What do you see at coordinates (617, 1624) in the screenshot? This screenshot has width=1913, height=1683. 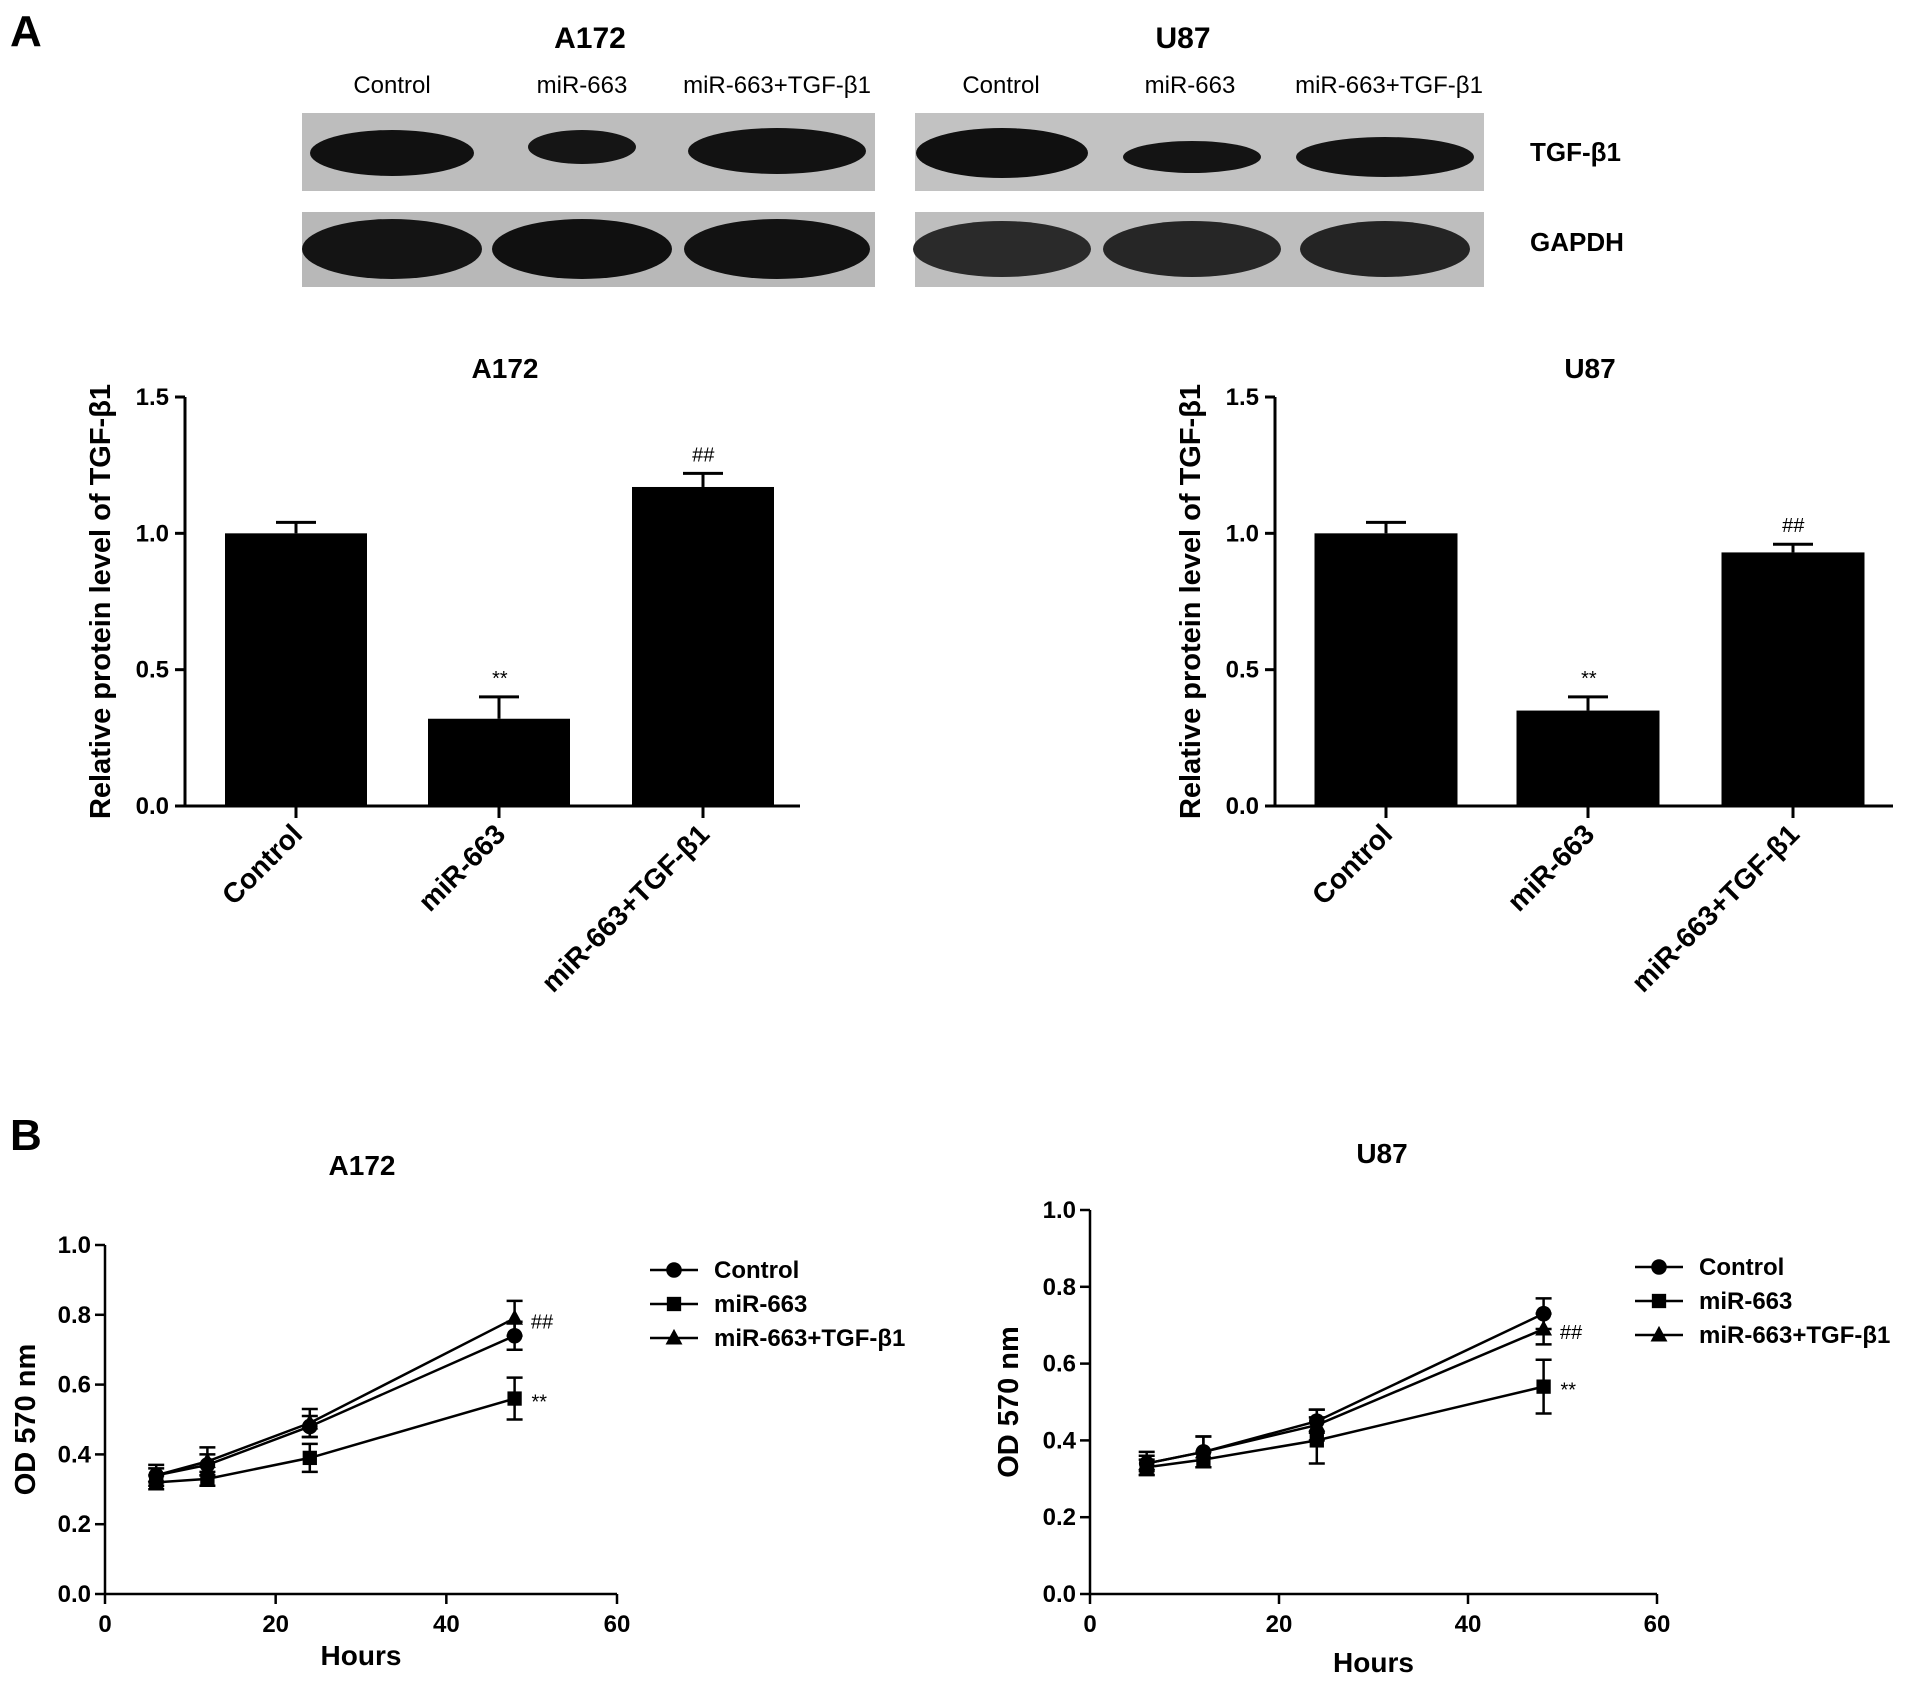 I see `x-tick-label: 60` at bounding box center [617, 1624].